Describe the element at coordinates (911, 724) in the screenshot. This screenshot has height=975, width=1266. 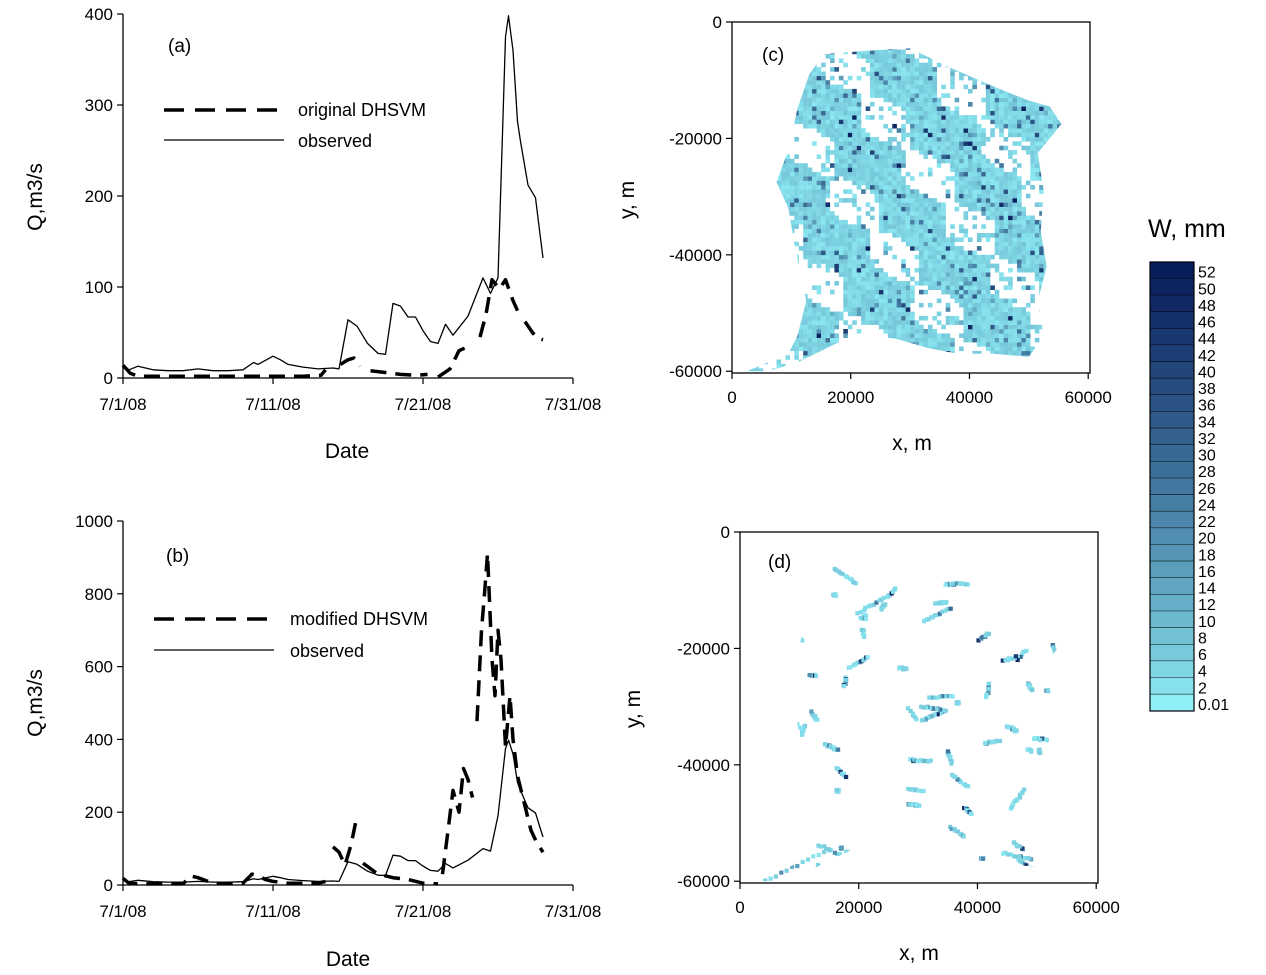
I see `water-depth-map` at that location.